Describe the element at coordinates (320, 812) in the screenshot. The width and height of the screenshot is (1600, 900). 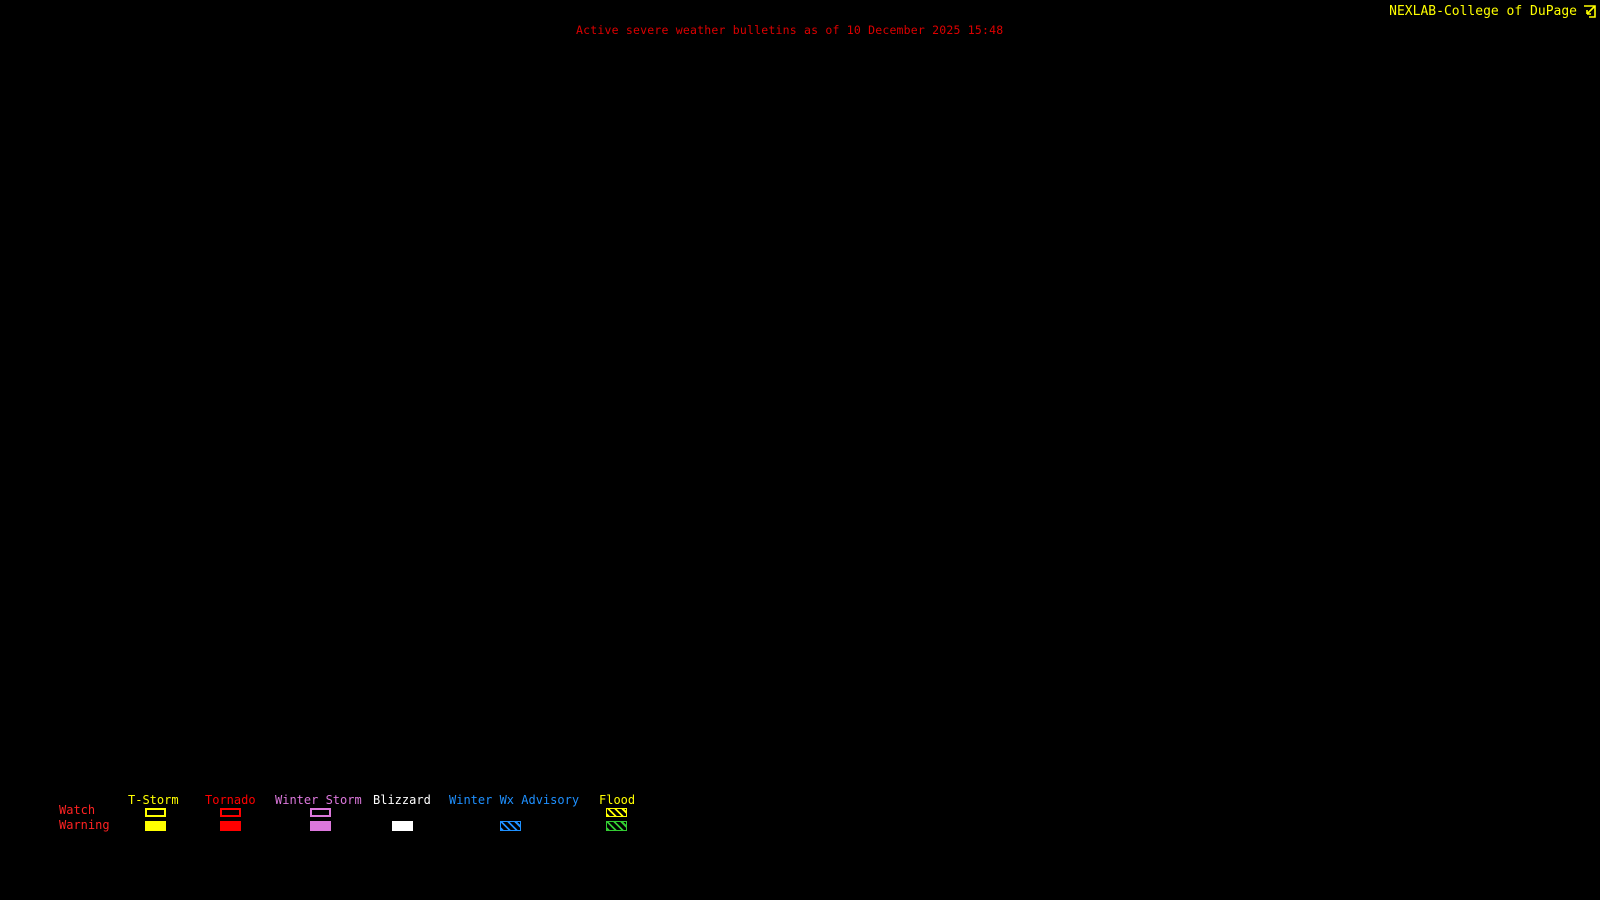
I see `winter-storm-watch-swatch` at that location.